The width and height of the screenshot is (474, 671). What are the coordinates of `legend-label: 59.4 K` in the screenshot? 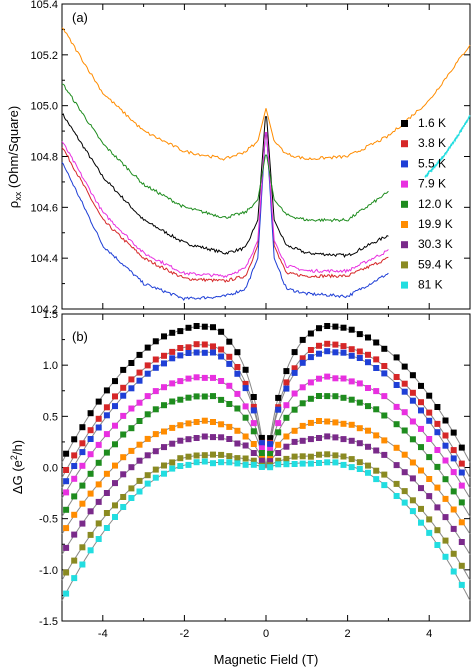 It's located at (435, 264).